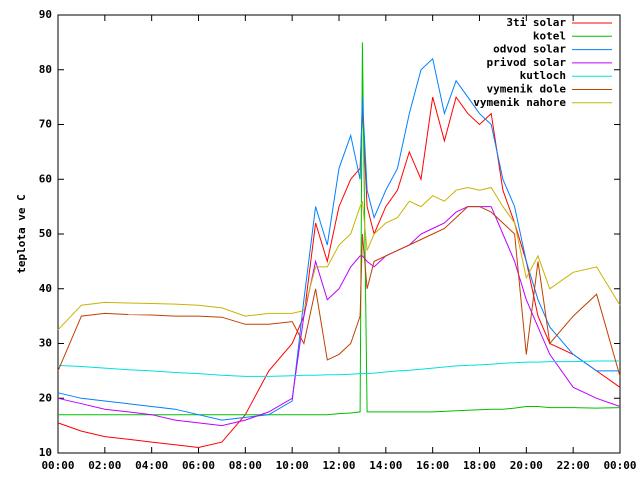 Image resolution: width=640 pixels, height=480 pixels. What do you see at coordinates (338, 368) in the screenshot?
I see `series-line` at bounding box center [338, 368].